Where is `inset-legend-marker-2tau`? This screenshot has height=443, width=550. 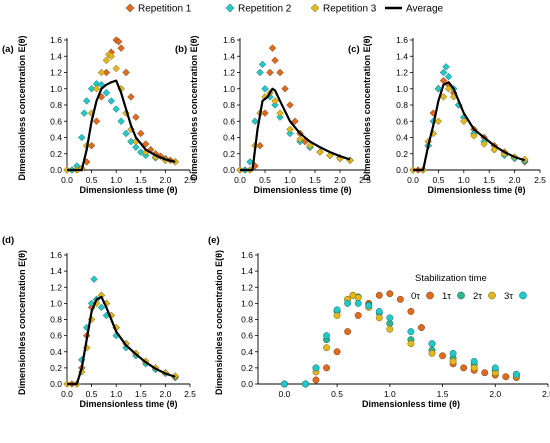 inset-legend-marker-2tau is located at coordinates (492, 295).